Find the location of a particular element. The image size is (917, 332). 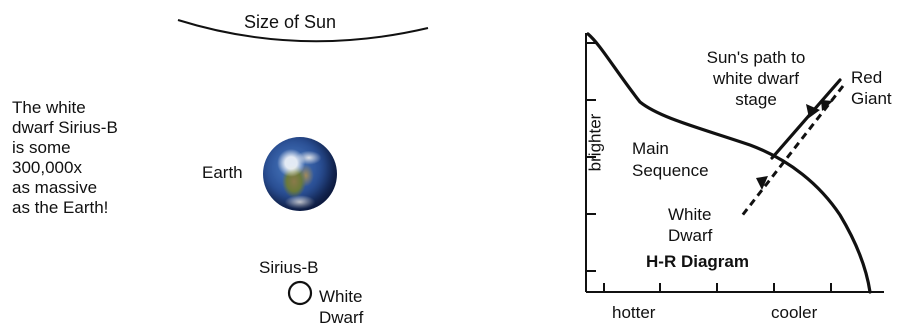

suns-path-solid is located at coordinates (806, 119).